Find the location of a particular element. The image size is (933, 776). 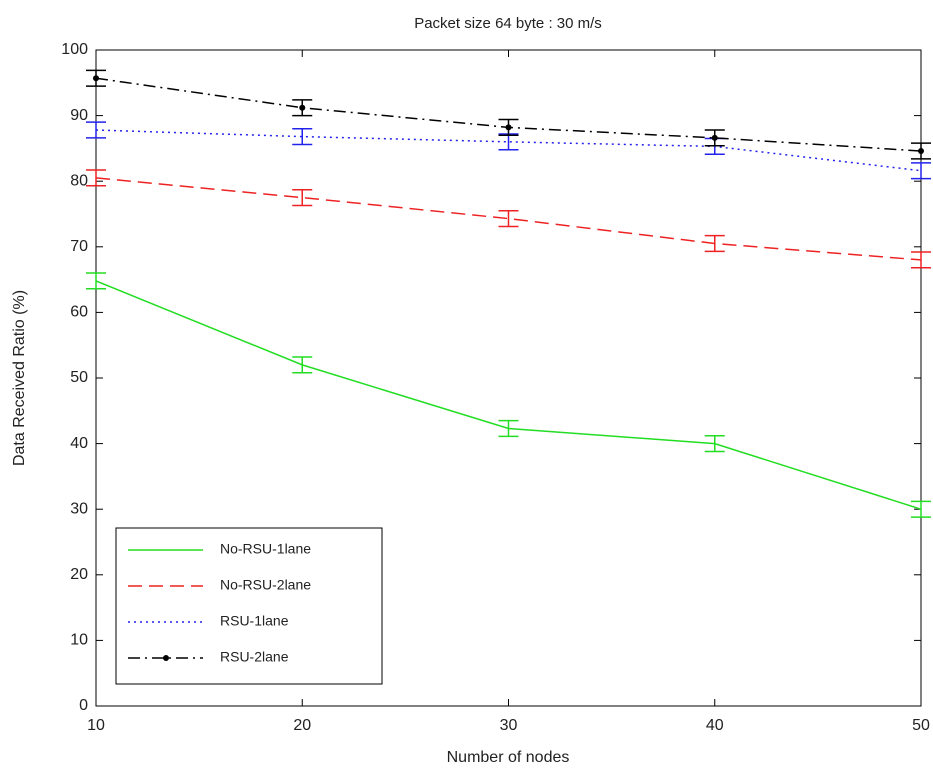

chart-title: Packet size 64 byte : 30 m/s is located at coordinates (508, 23).